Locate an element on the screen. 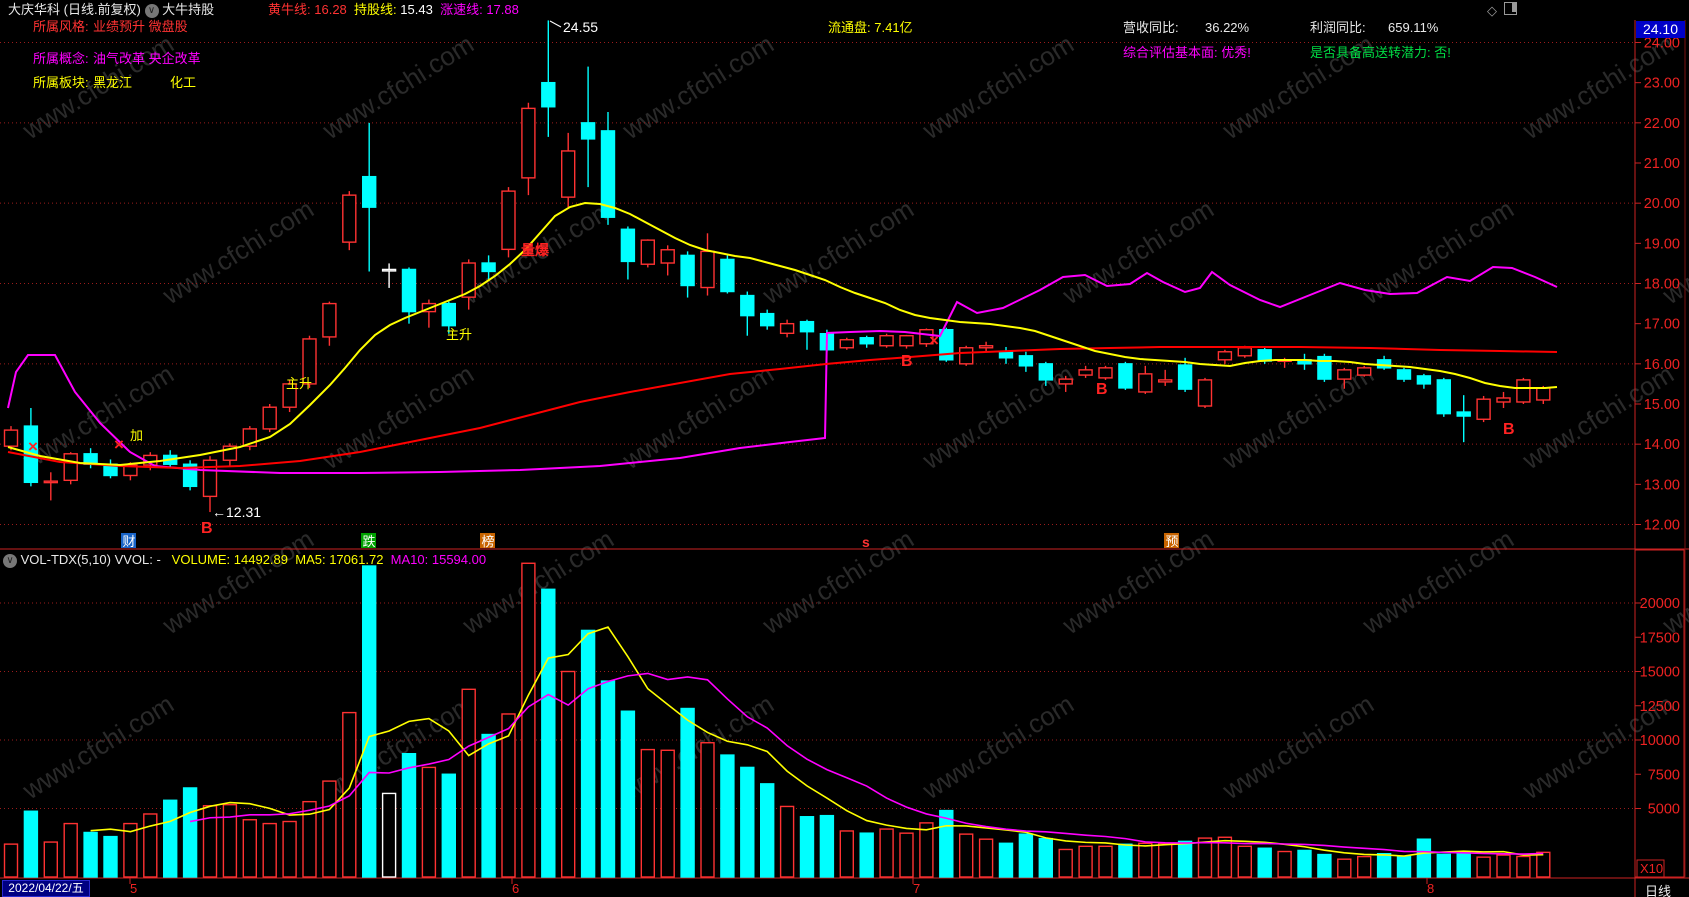 The width and height of the screenshot is (1689, 897). collapse-main-icon: ∨ is located at coordinates (151, 10).